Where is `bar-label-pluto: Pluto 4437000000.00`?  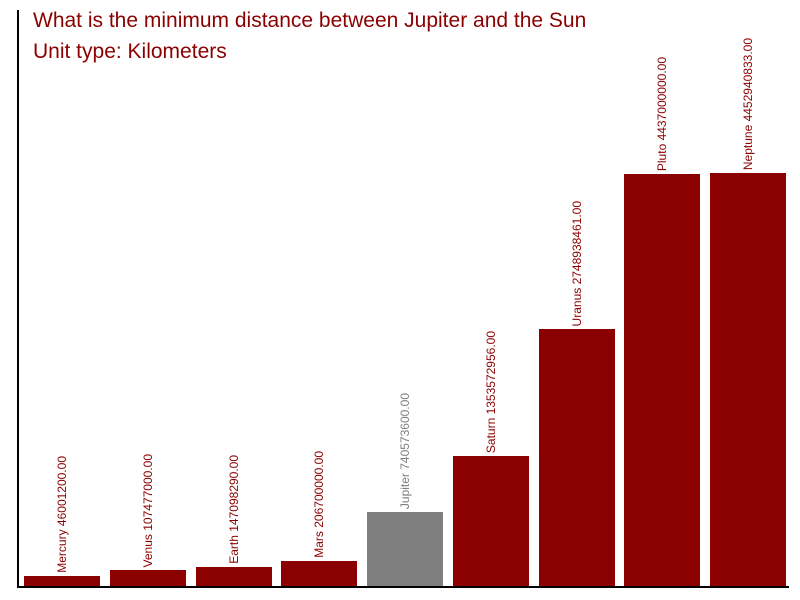
bar-label-pluto: Pluto 4437000000.00 is located at coordinates (662, 113).